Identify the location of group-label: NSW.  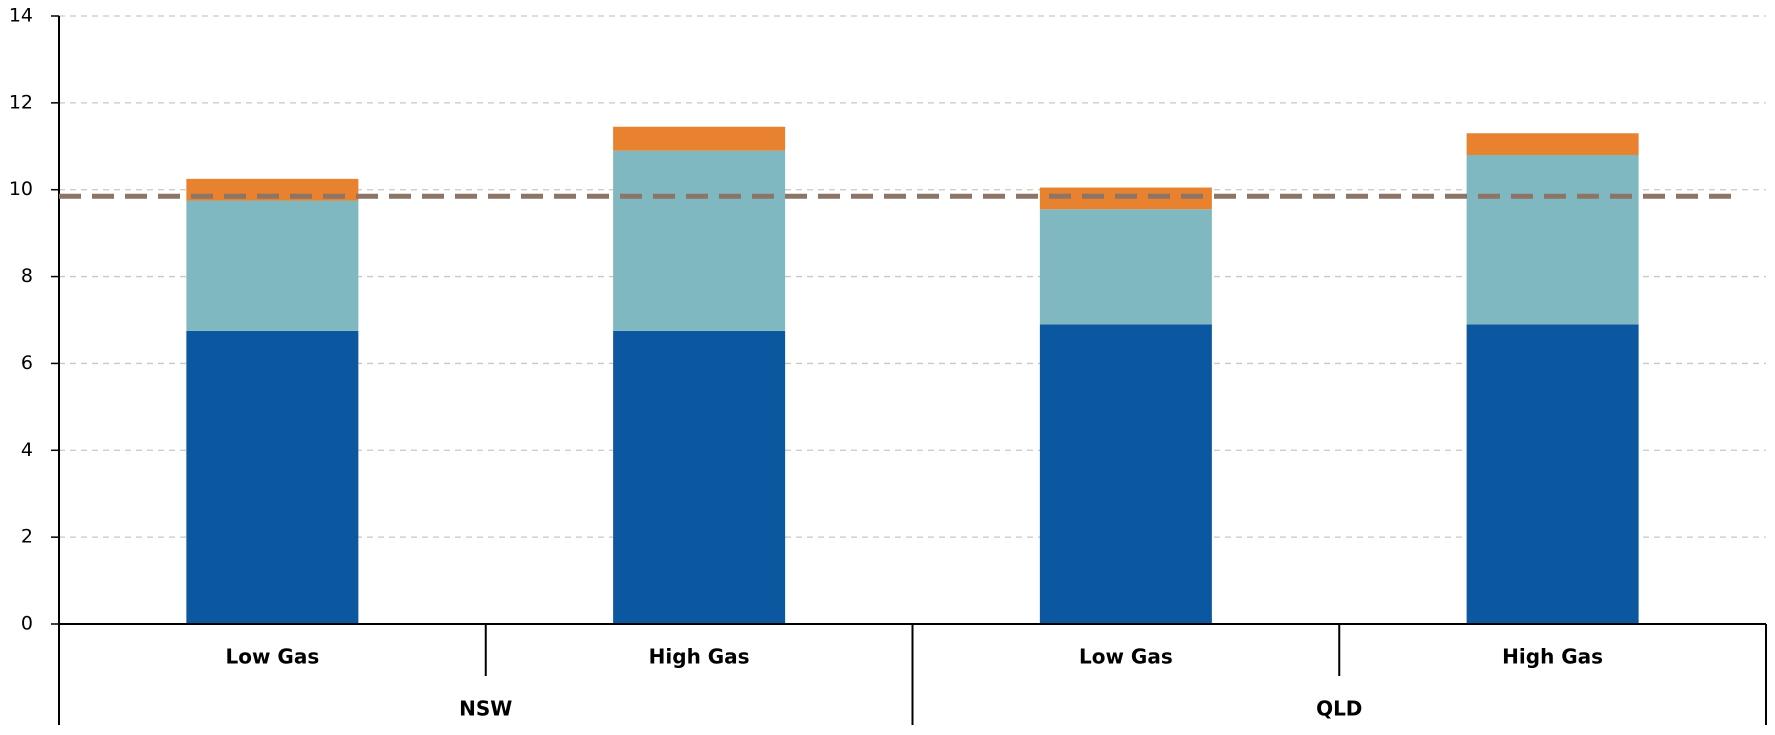
(485, 709).